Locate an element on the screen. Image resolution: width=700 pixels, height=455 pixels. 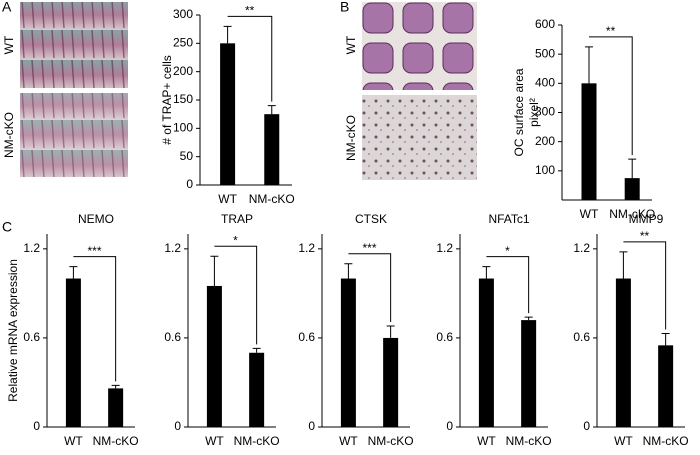
y-axis-label: pixel² is located at coordinates (534, 112).